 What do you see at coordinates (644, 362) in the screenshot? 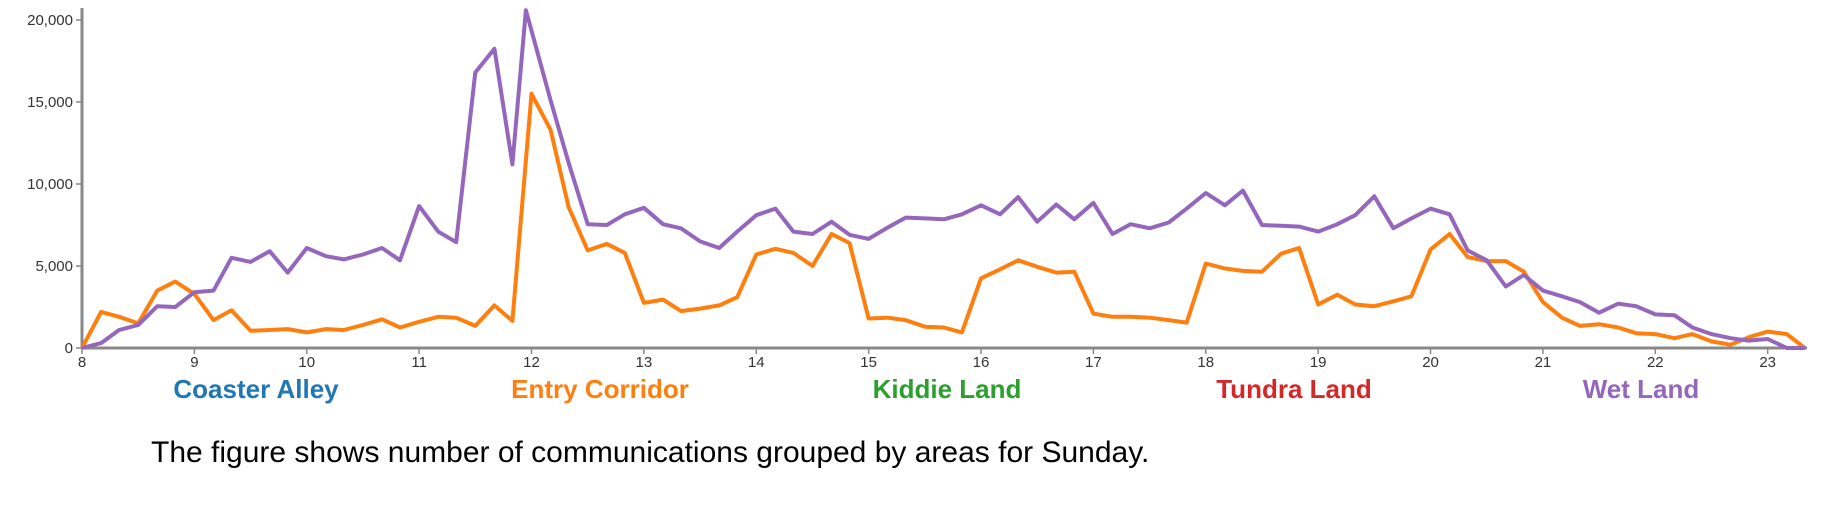
I see `x-tick-label: 13` at bounding box center [644, 362].